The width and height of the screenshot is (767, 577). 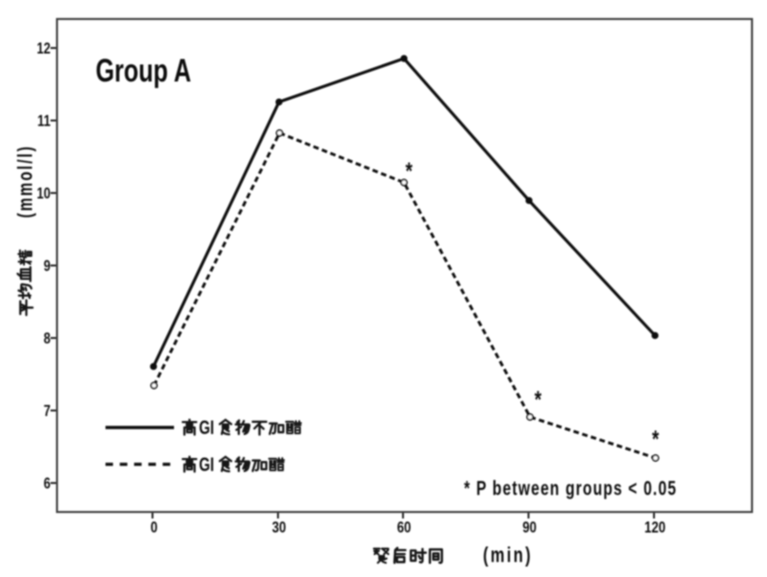 What do you see at coordinates (43, 121) in the screenshot?
I see `svg-text: 11` at bounding box center [43, 121].